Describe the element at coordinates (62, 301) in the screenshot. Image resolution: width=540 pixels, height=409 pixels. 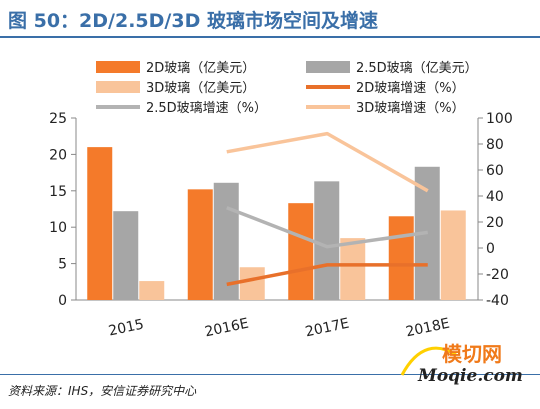
I see `left-tick-label: 0` at that location.